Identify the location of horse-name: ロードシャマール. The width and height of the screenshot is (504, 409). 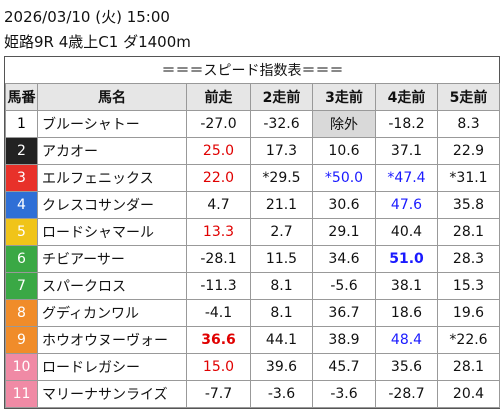
(112, 232).